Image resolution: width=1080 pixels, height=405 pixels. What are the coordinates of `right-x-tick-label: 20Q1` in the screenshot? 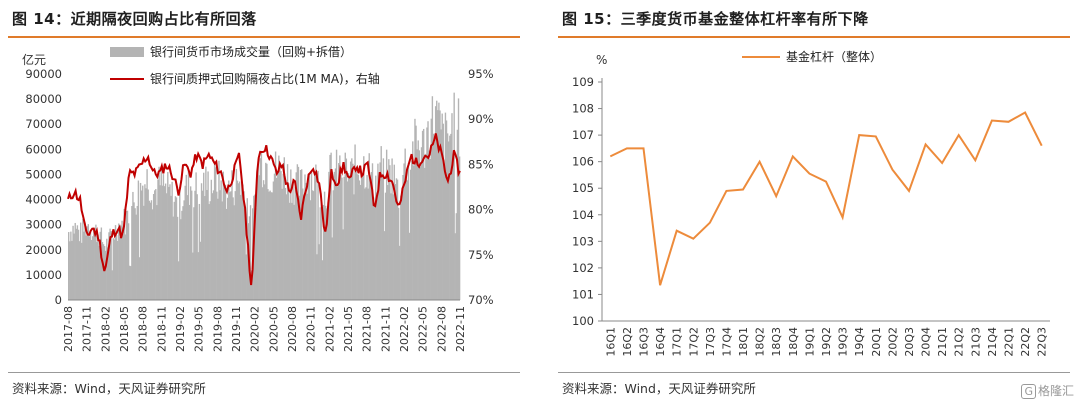 It's located at (876, 342).